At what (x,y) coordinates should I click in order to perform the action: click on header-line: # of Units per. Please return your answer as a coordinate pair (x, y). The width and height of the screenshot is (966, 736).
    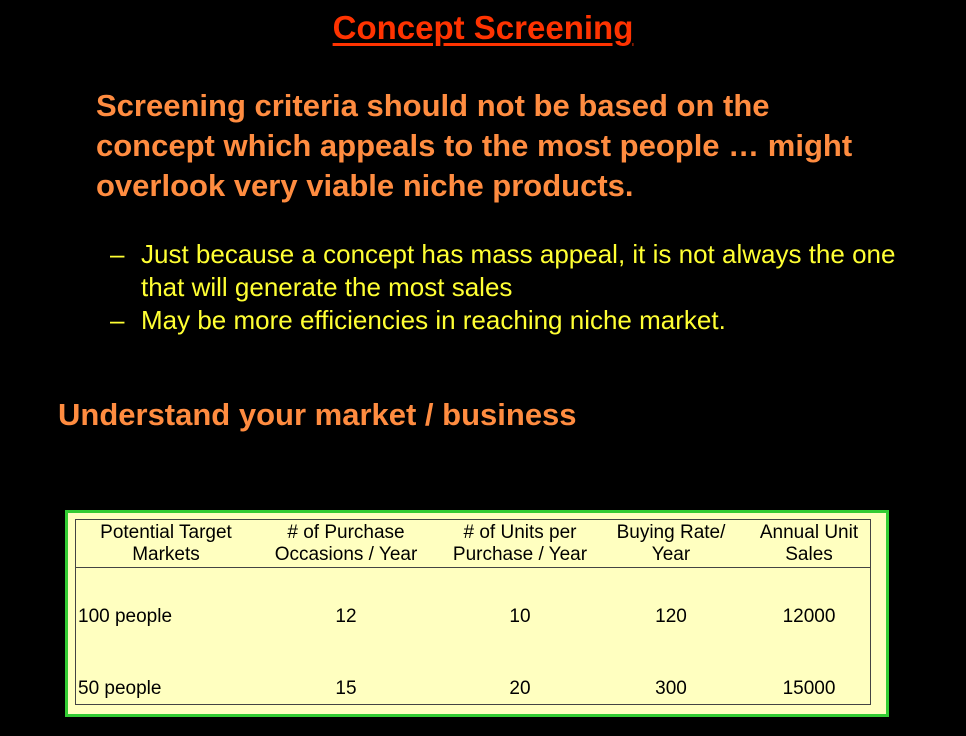
    Looking at the image, I should click on (520, 532).